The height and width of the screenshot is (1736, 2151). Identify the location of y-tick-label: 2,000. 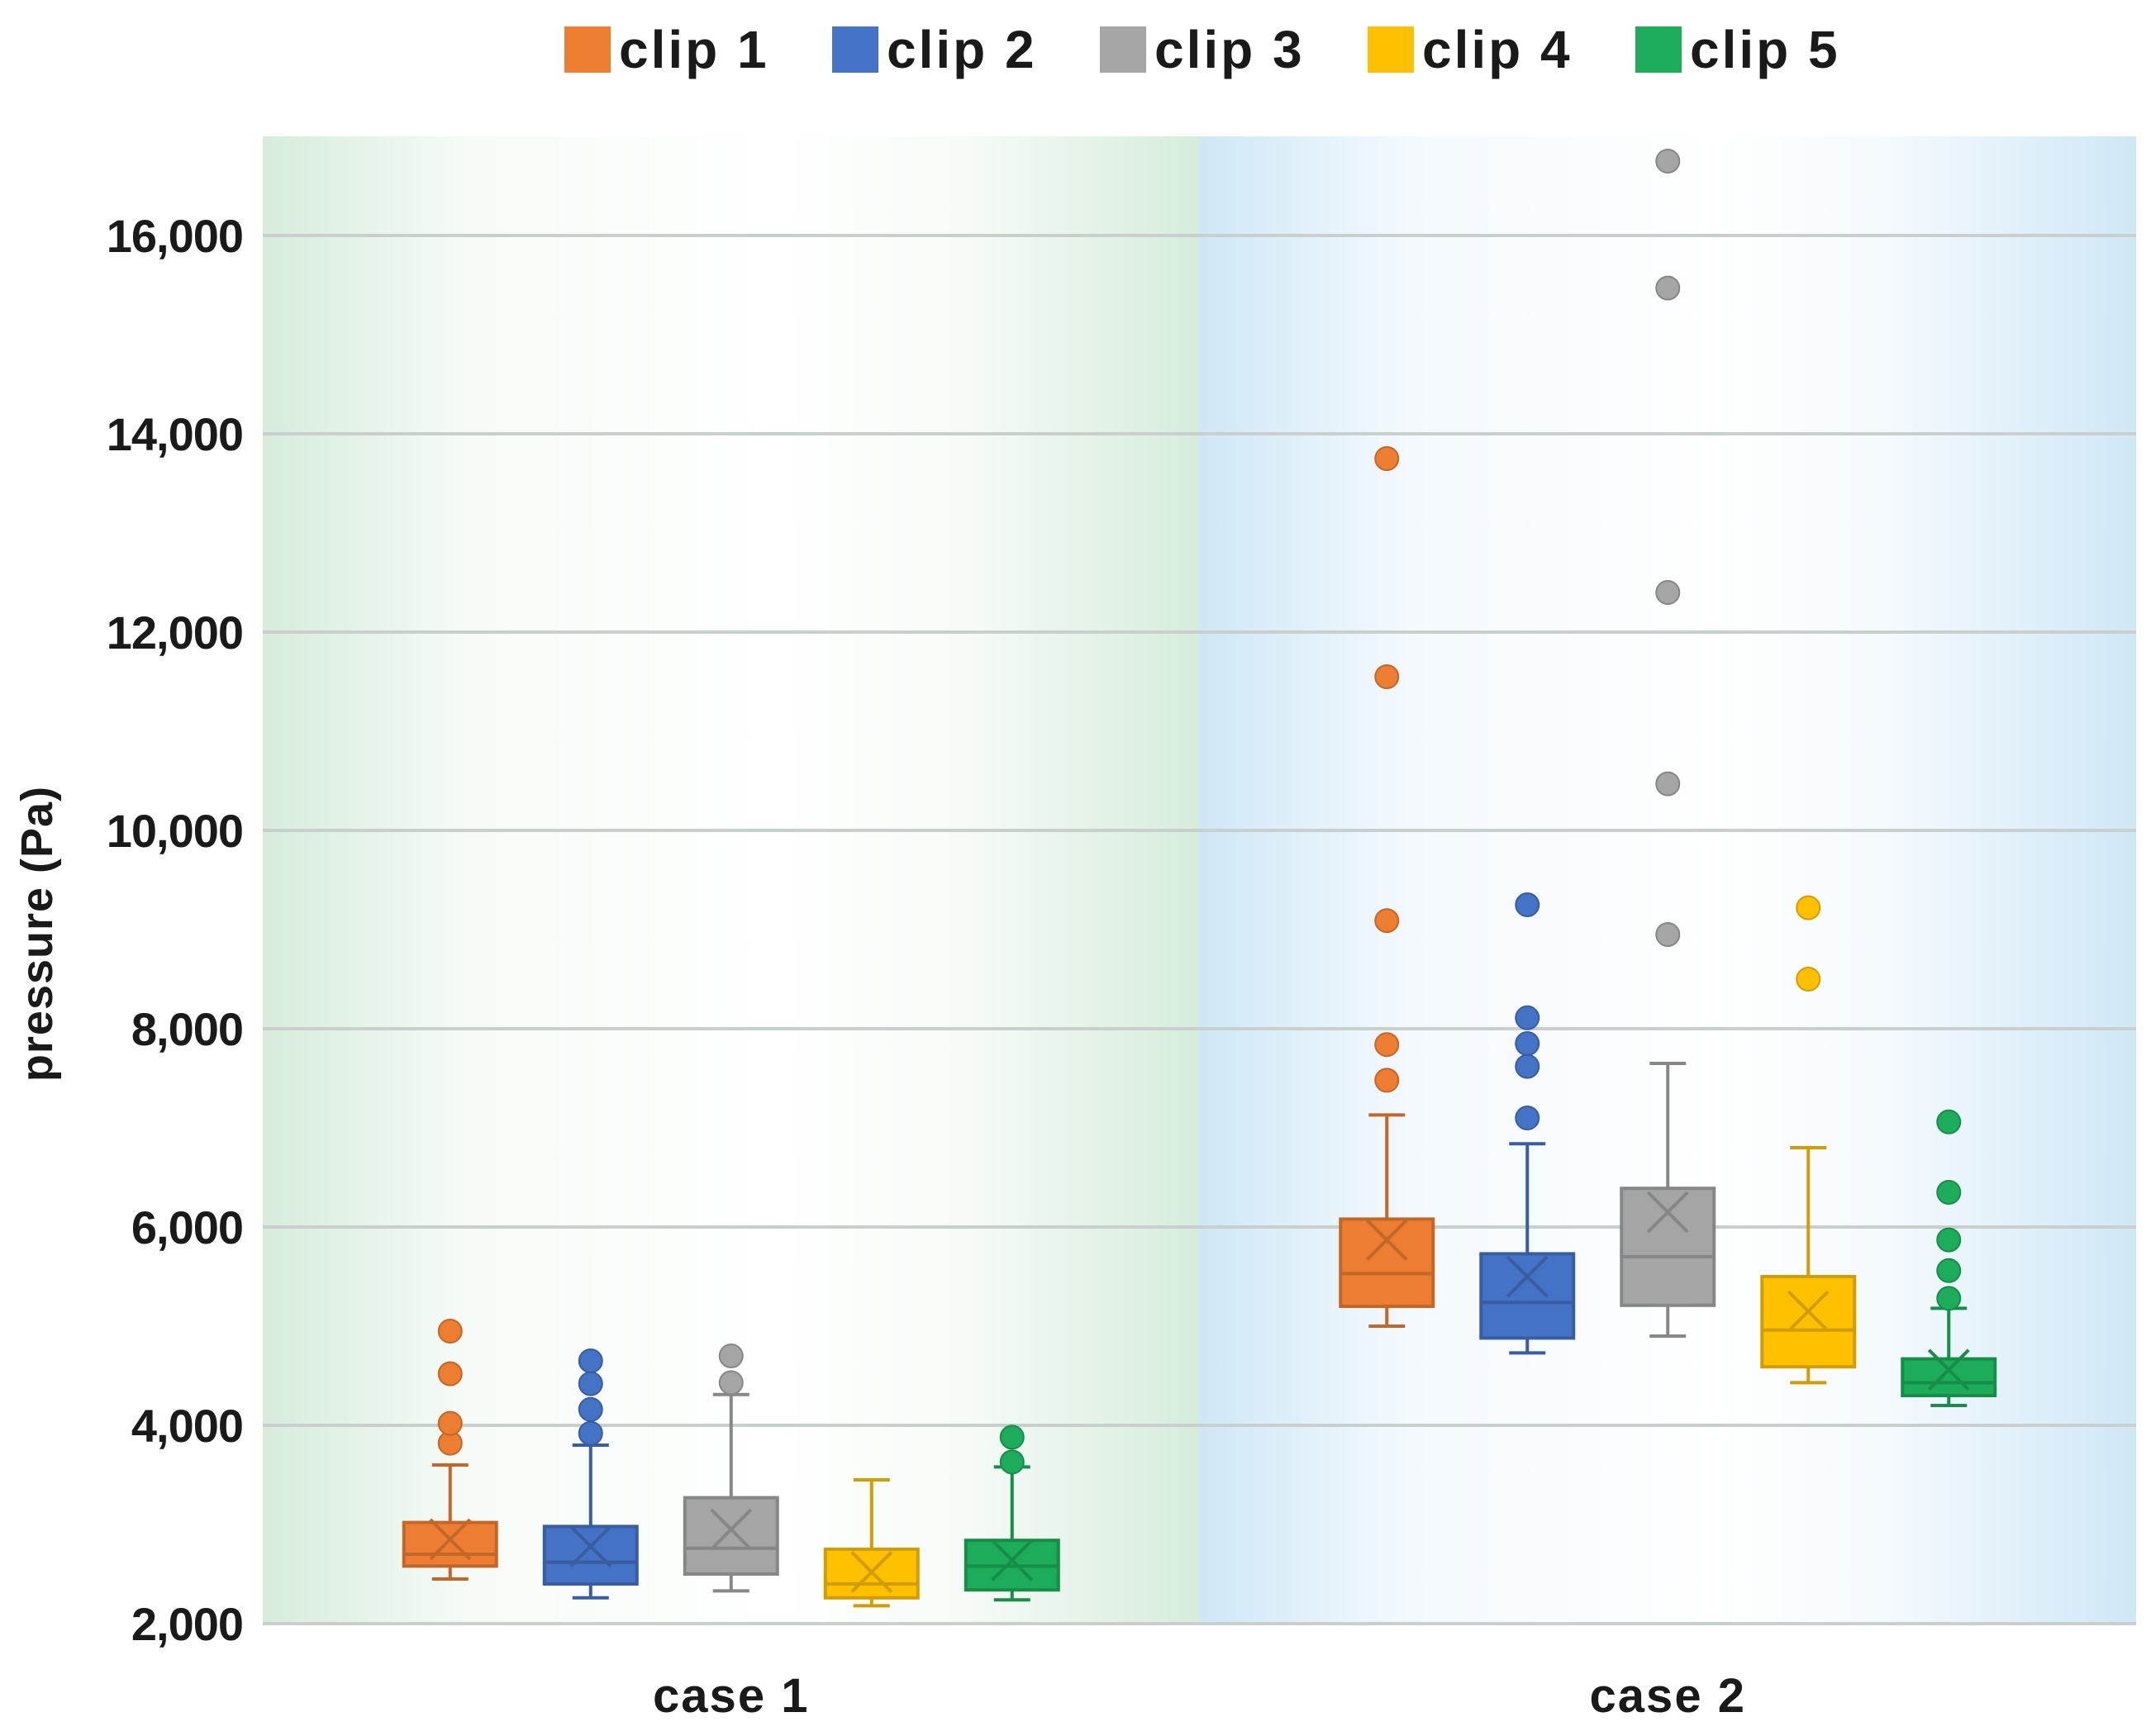
(187, 1624).